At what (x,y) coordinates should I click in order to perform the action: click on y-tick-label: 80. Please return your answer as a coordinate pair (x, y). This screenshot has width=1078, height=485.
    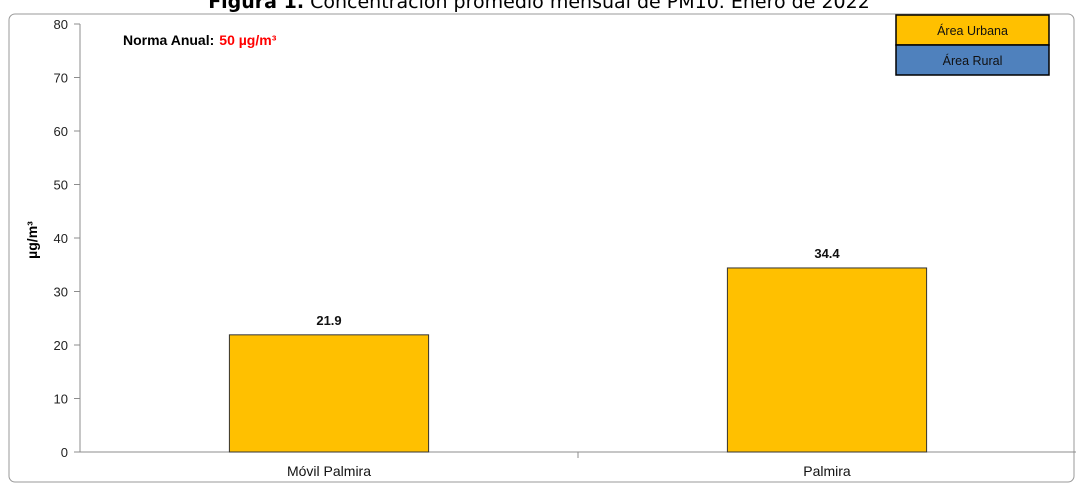
    Looking at the image, I should click on (61, 24).